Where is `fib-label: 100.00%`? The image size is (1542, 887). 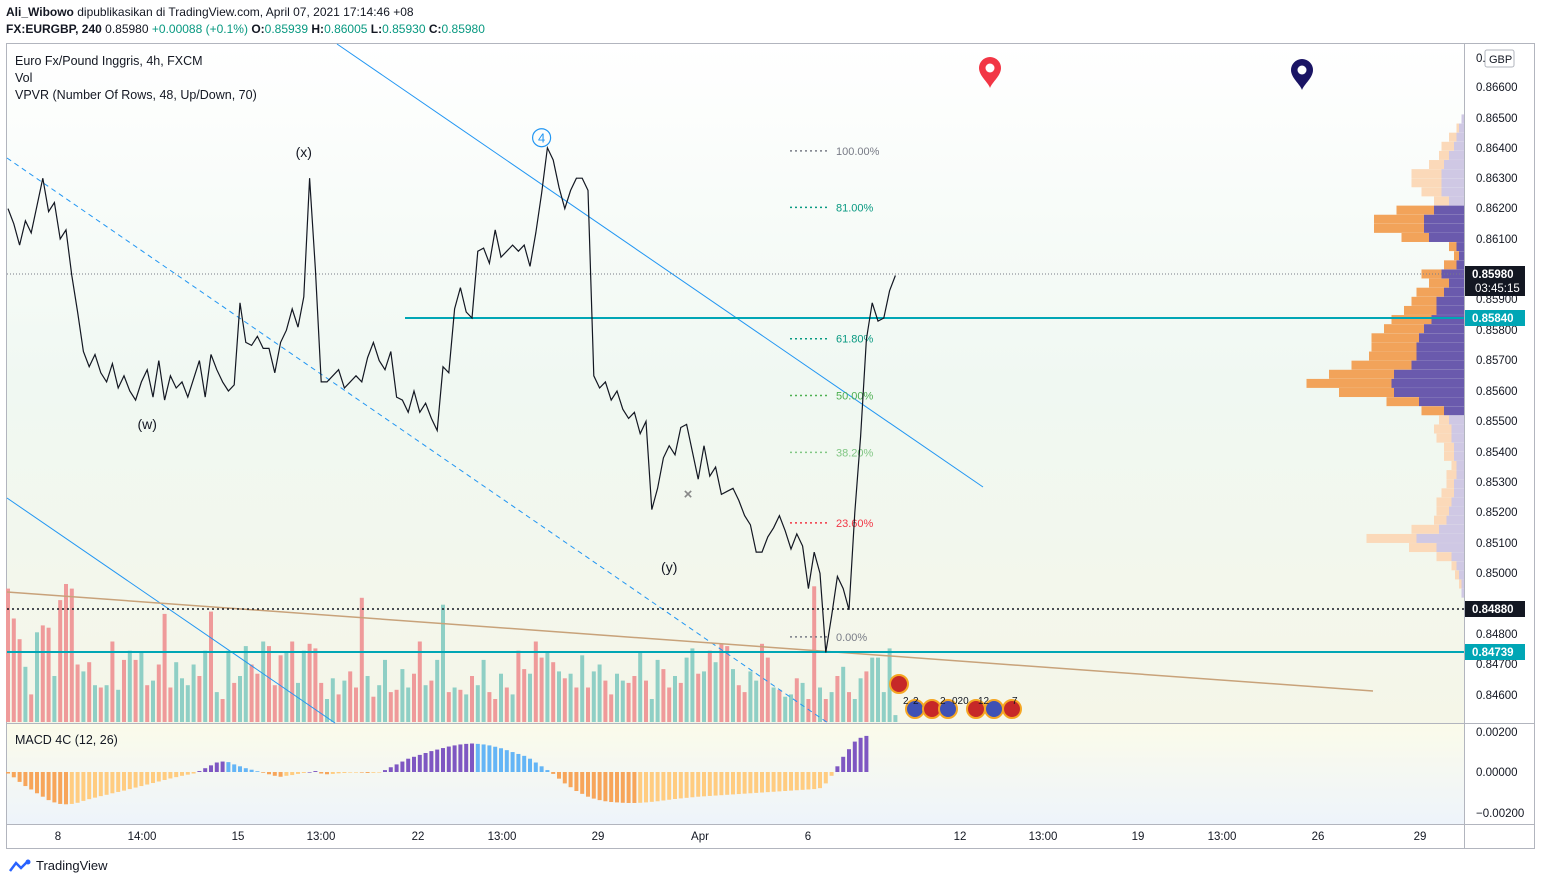
fib-label: 100.00% is located at coordinates (858, 152).